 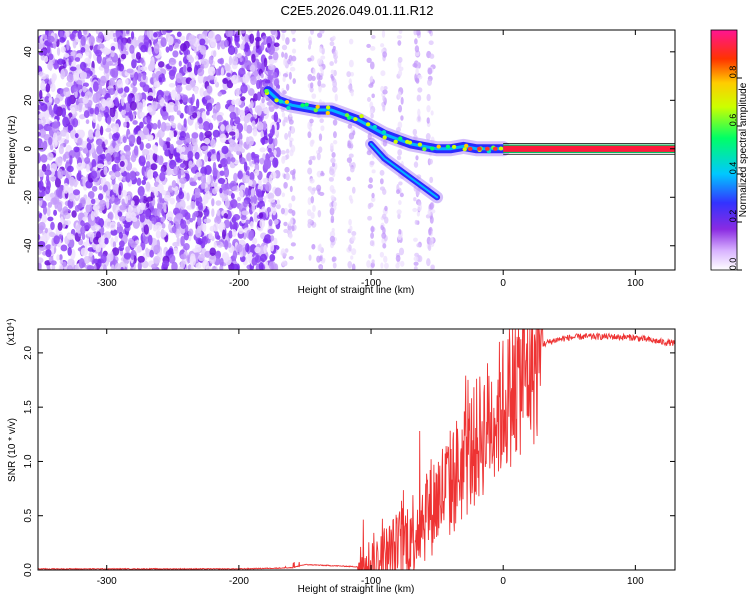 What do you see at coordinates (371, 581) in the screenshot?
I see `bottom-x-tick-label: -100` at bounding box center [371, 581].